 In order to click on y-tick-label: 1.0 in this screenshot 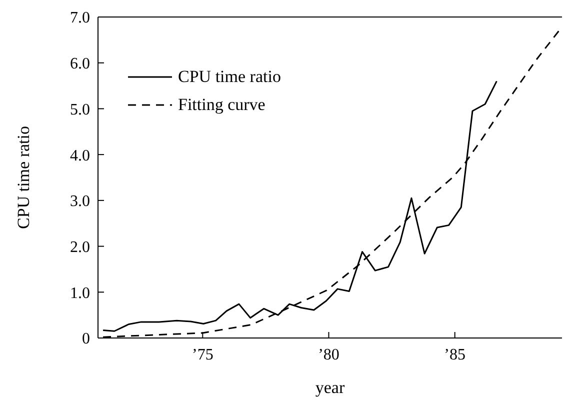, I will do `click(80, 293)`.